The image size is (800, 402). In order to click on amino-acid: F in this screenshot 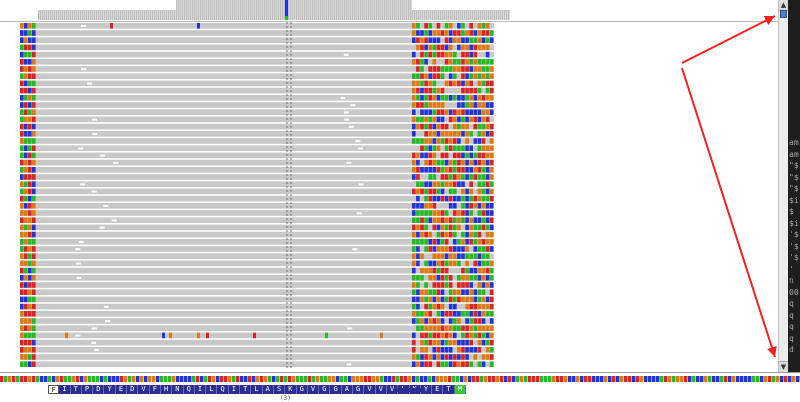, I will do `click(54, 389)`.